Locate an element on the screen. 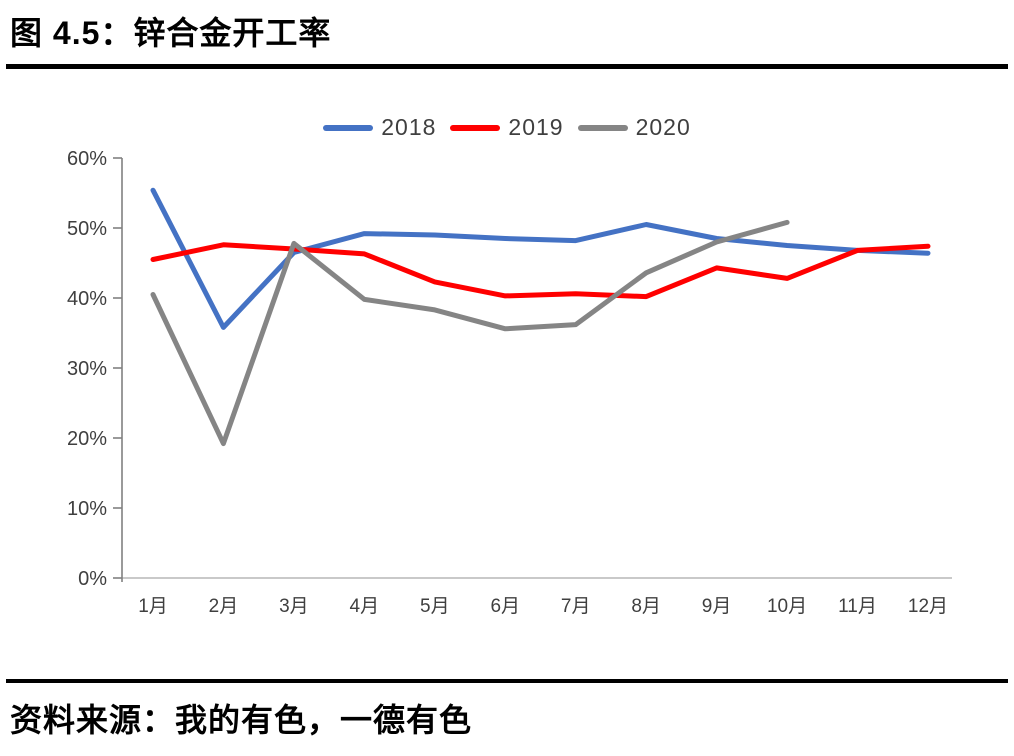  x-axis-label: 8月 is located at coordinates (646, 606).